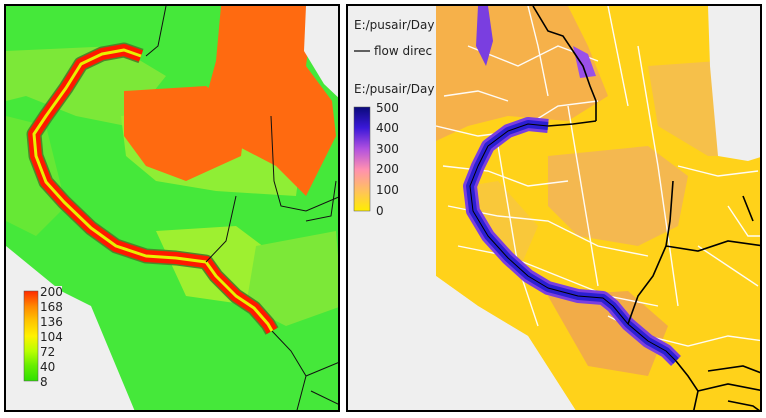 The width and height of the screenshot is (766, 418). I want to click on flow-direction-legend-label: flow direc, so click(403, 51).